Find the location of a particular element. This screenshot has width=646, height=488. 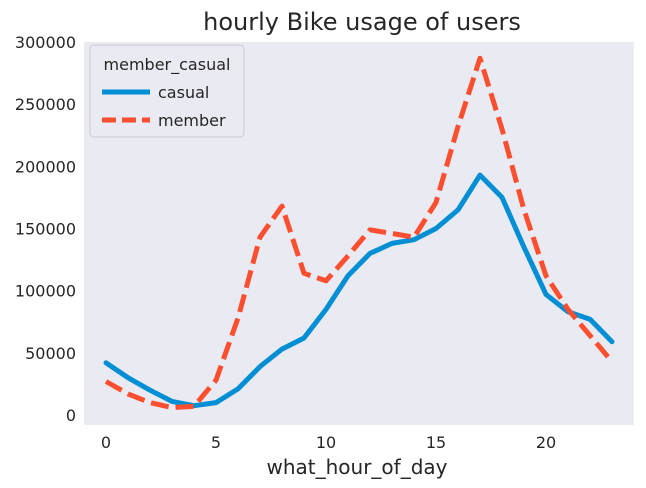

chart-title: hourly Bike usage of users is located at coordinates (362, 22).